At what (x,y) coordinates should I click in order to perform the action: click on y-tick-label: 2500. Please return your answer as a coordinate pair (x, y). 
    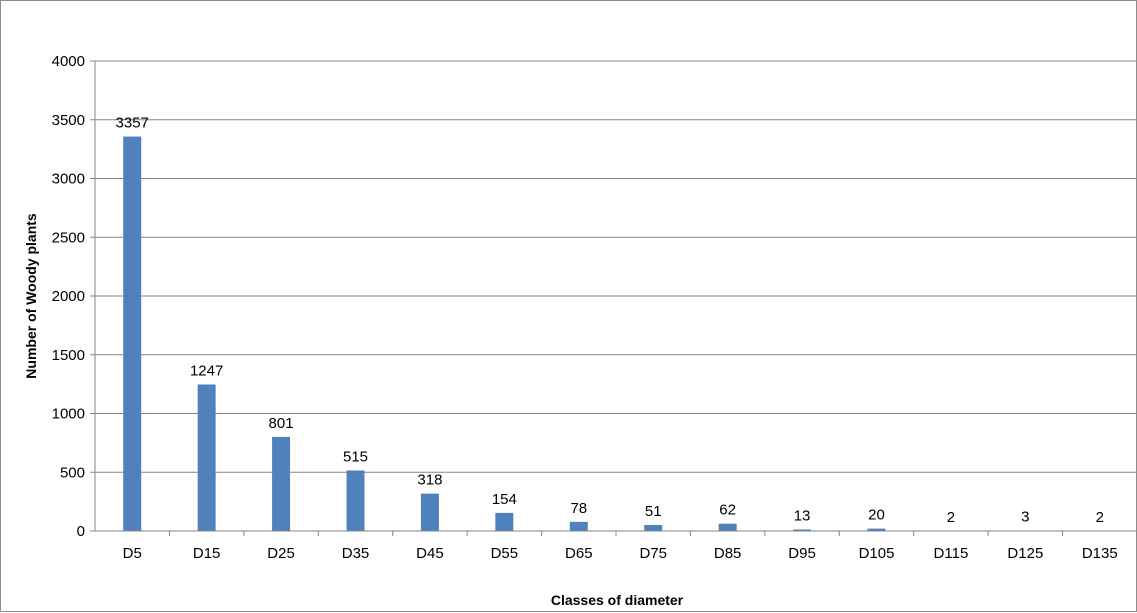
    Looking at the image, I should click on (68, 237).